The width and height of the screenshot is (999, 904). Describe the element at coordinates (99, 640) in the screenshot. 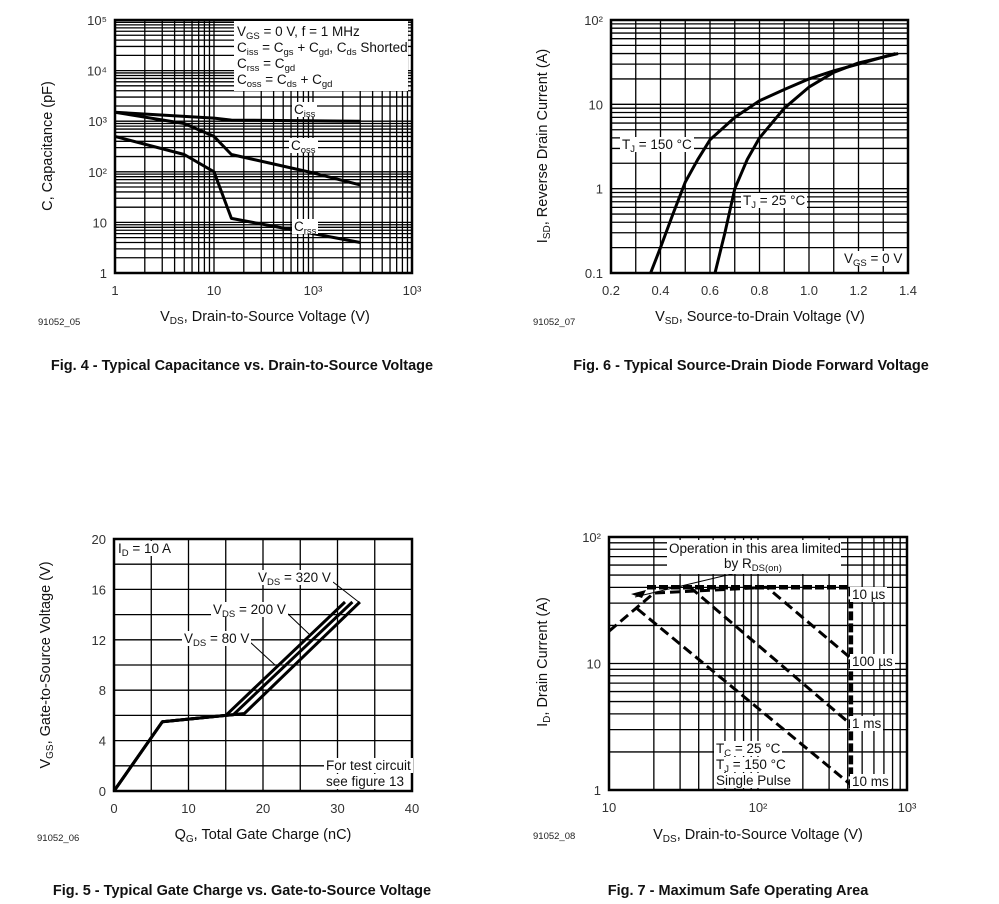

I see `y-tick-label: 12` at that location.